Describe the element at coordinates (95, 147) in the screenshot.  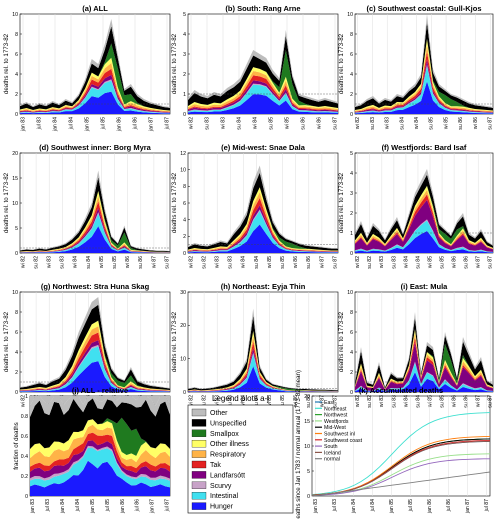
I see `panel-title: (d) Southwest inner: Borg Myra` at that location.